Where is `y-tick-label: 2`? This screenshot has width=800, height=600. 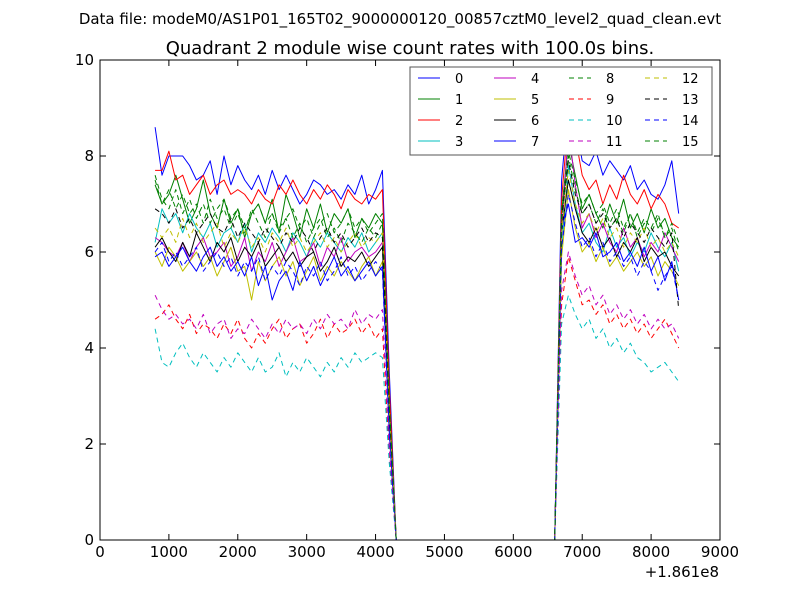 y-tick-label: 2 is located at coordinates (89, 444).